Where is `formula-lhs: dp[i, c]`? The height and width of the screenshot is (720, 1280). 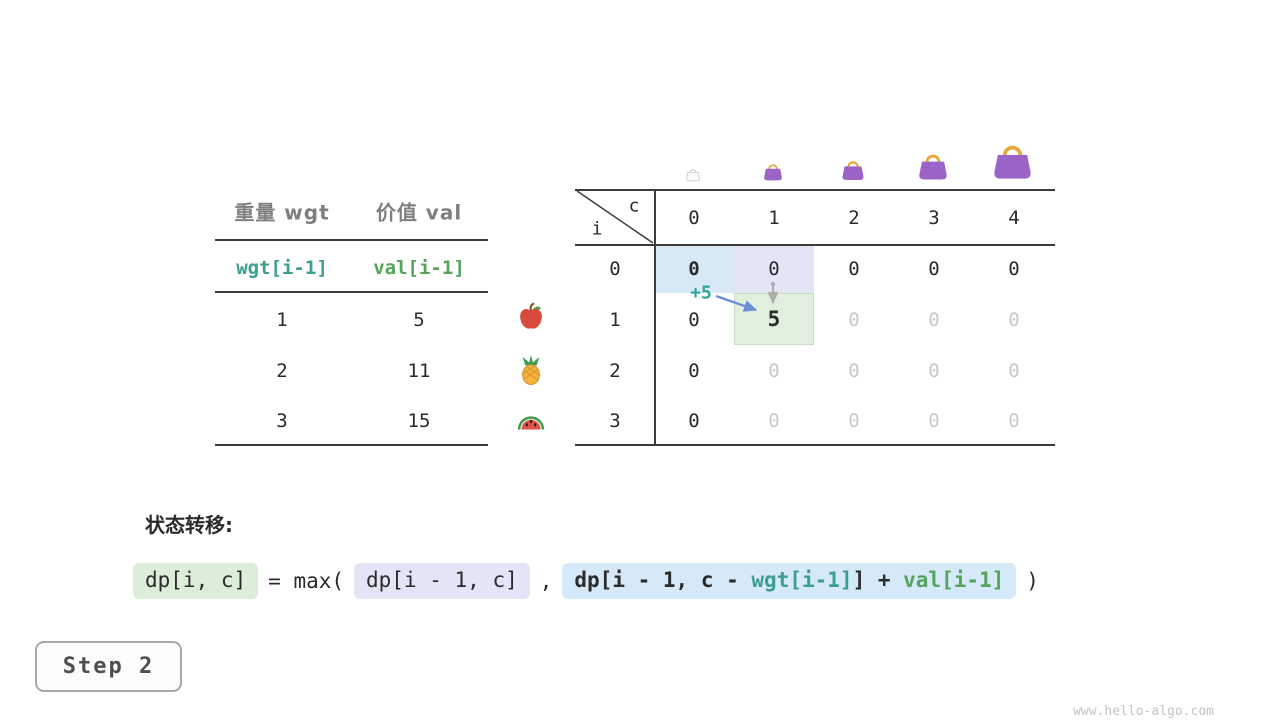 formula-lhs: dp[i, c] is located at coordinates (196, 581).